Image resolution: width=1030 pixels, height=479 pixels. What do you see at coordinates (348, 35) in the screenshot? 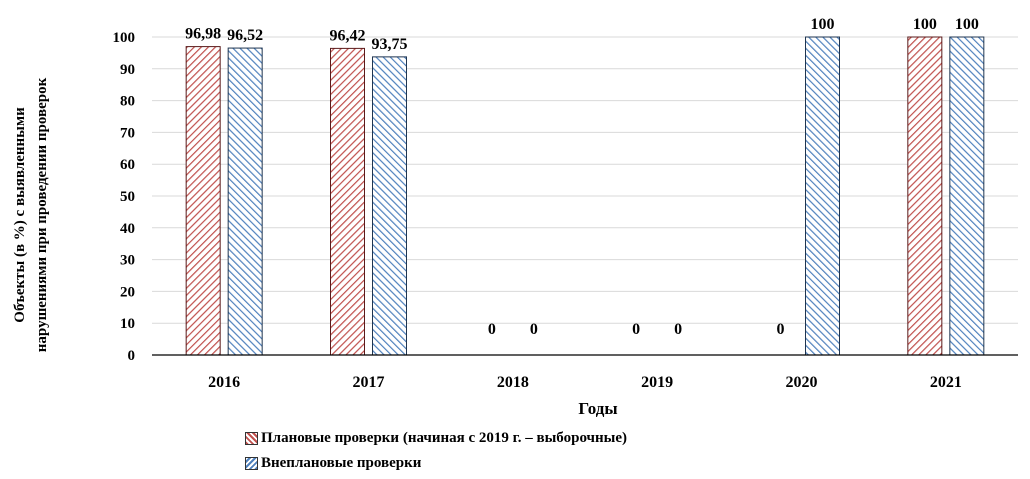
I see `data-label: 96,42` at bounding box center [348, 35].